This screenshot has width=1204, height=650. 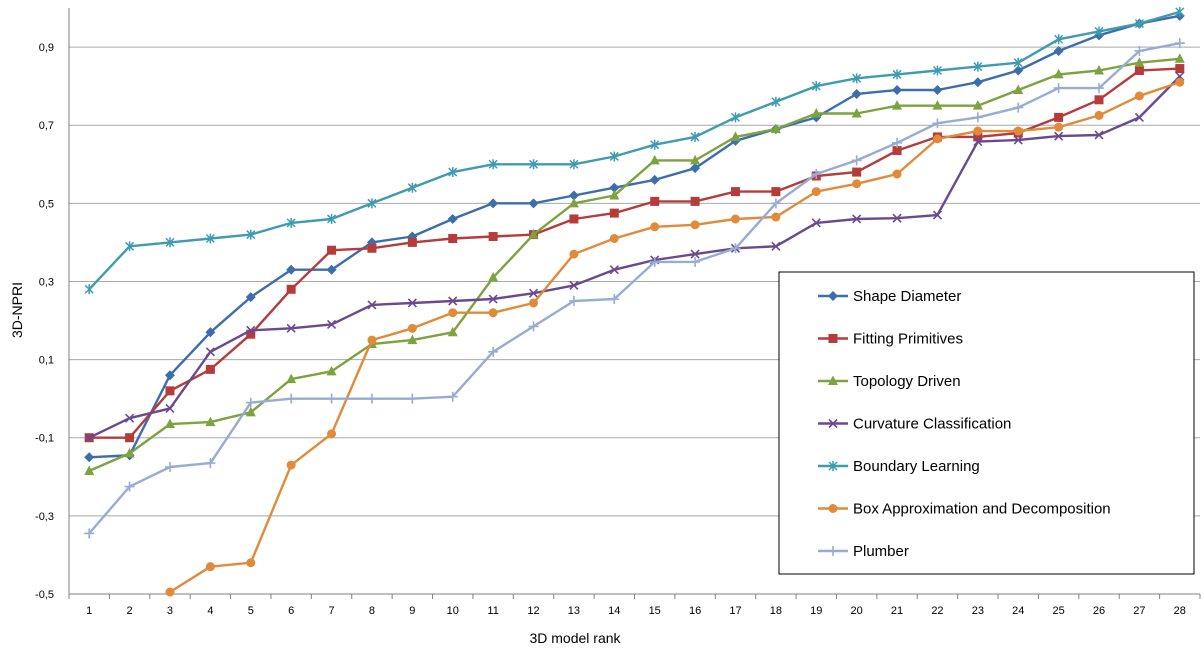 I want to click on x-tick-label: 26, so click(x=1099, y=611).